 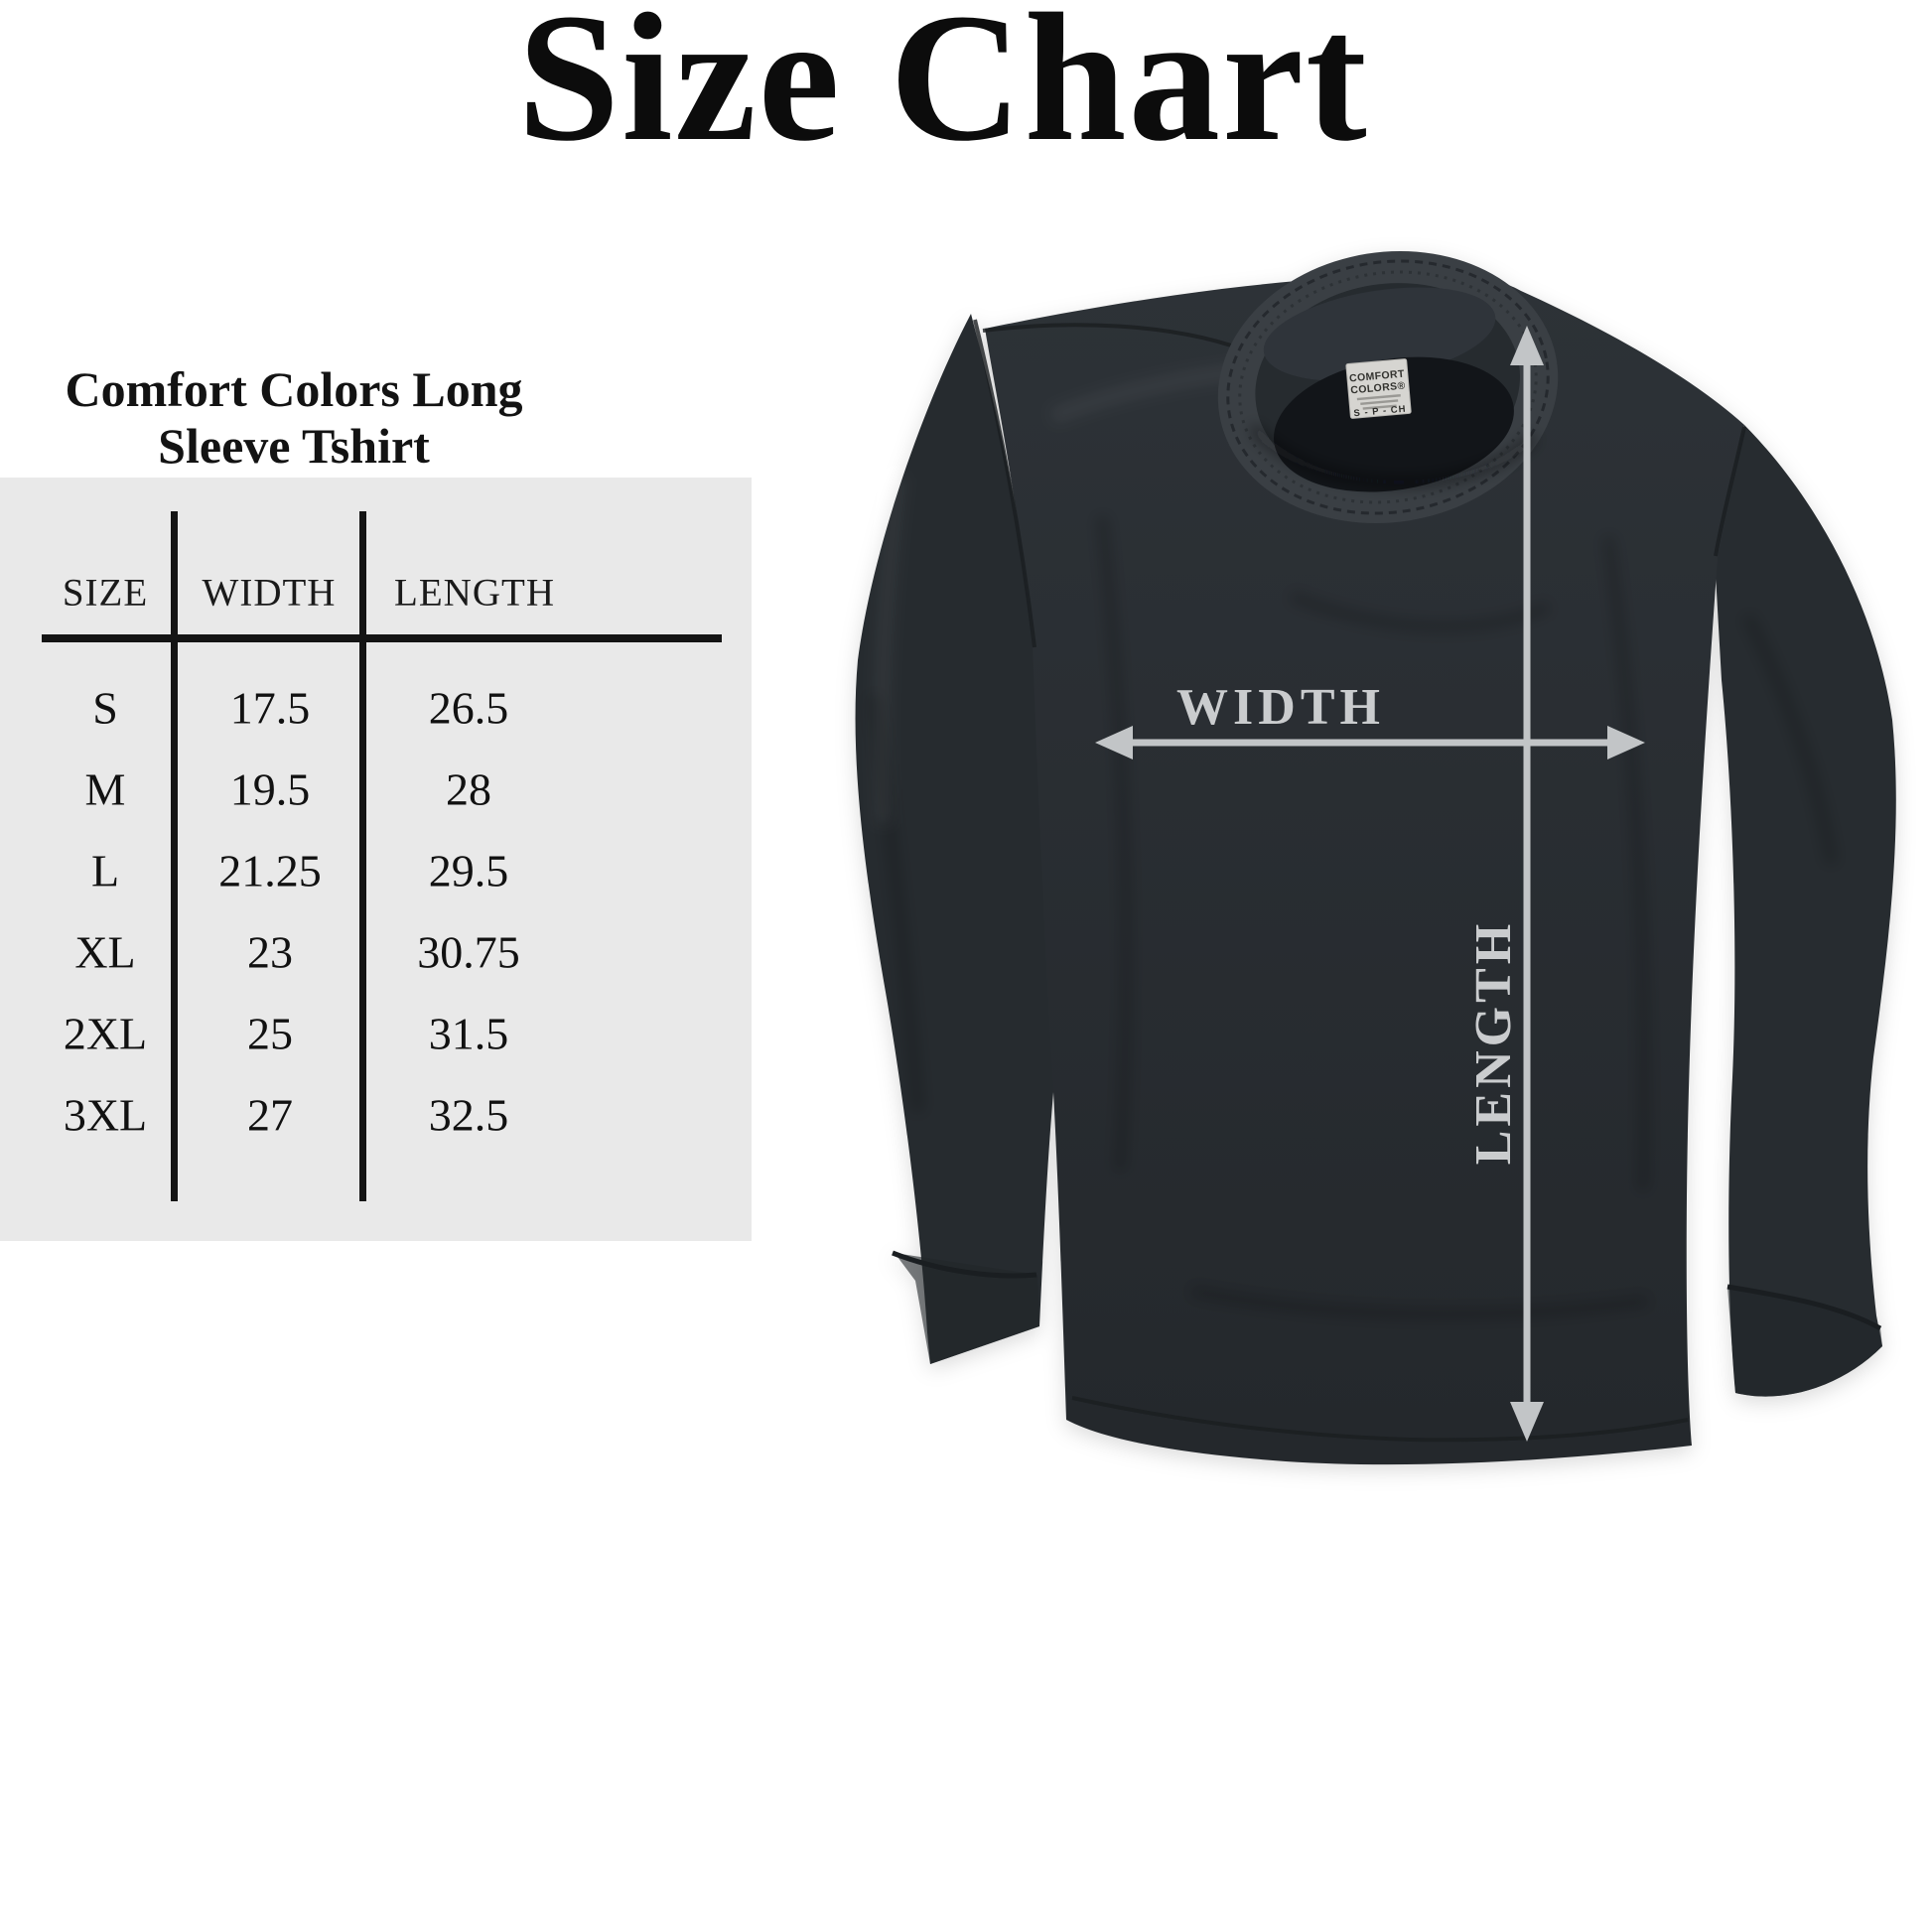 I want to click on table-subtitle-line2: Sleeve Tshirt, so click(x=294, y=446).